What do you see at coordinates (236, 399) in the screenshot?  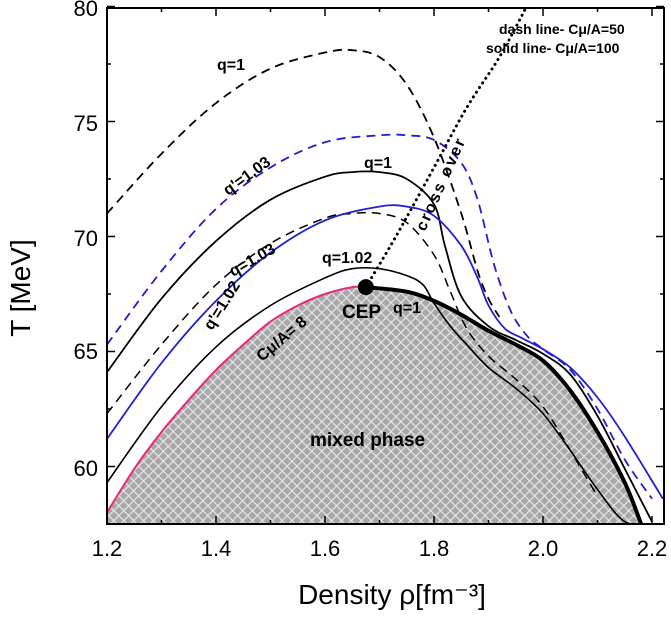 I see `series-line-boundary-inf` at bounding box center [236, 399].